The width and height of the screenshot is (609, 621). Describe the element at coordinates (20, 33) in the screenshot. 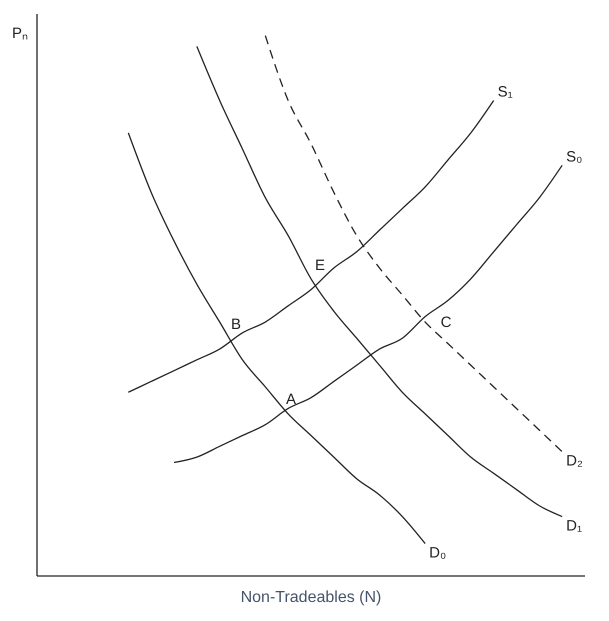

I see `y-axis-title: Pₙ` at that location.